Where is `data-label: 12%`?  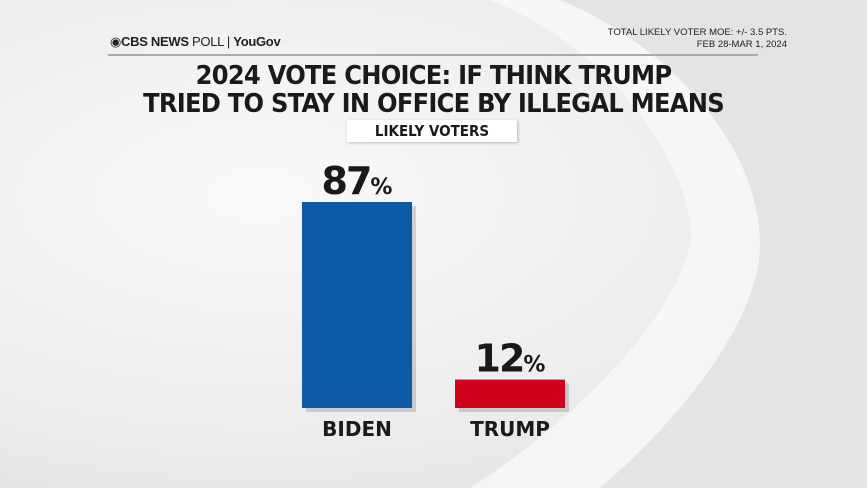 data-label: 12% is located at coordinates (510, 359).